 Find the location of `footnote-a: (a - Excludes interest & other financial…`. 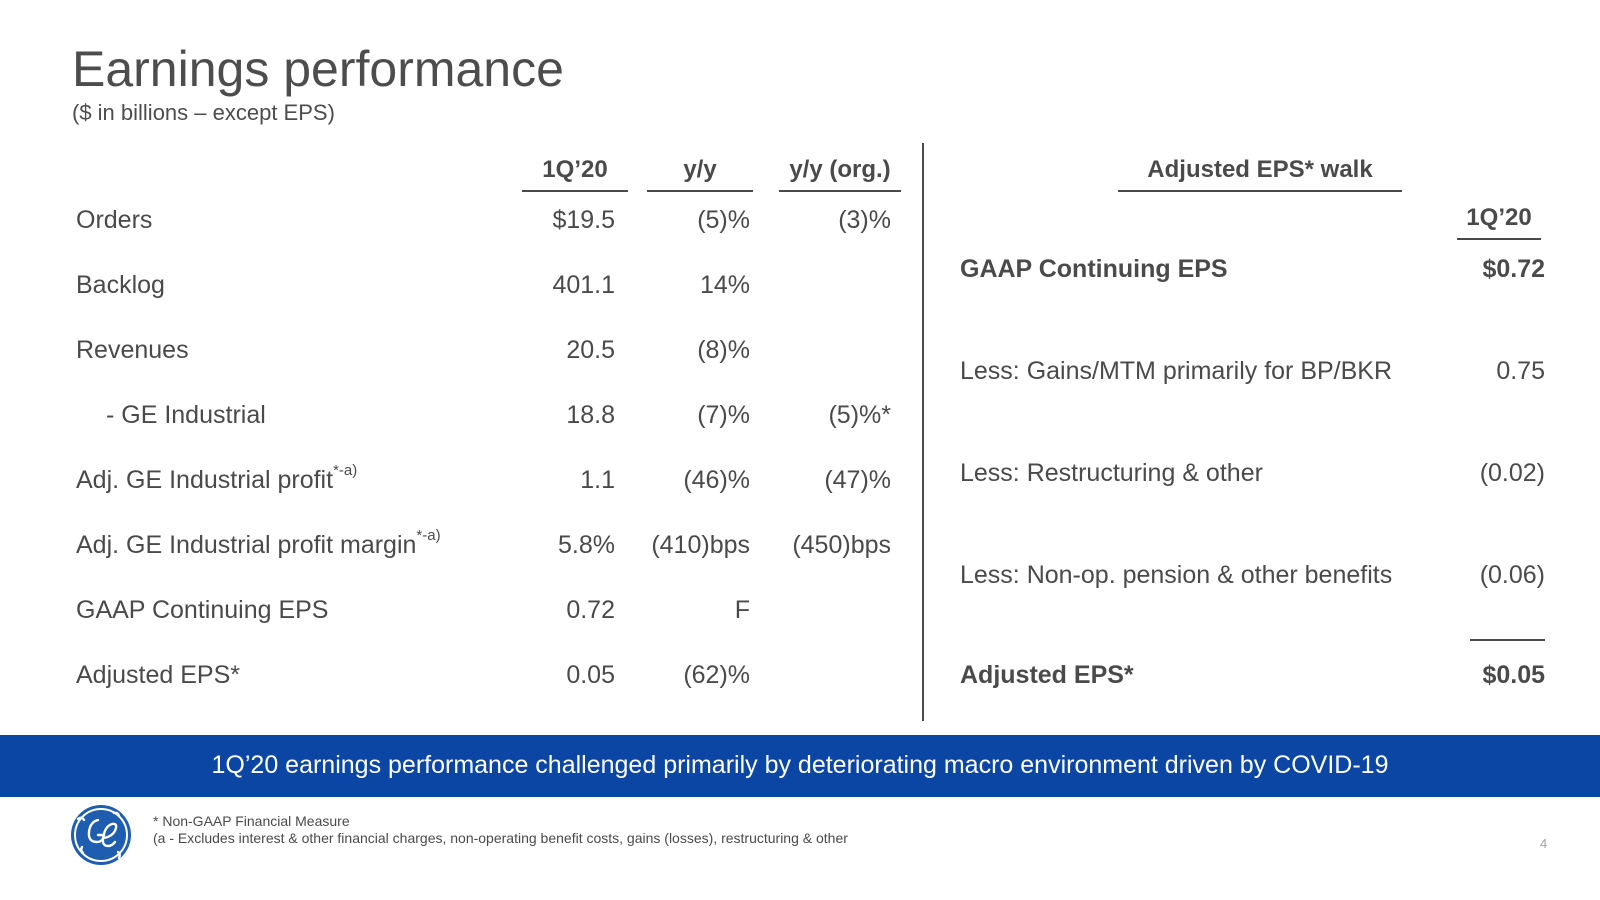

footnote-a: (a - Excludes interest & other financial… is located at coordinates (500, 838).